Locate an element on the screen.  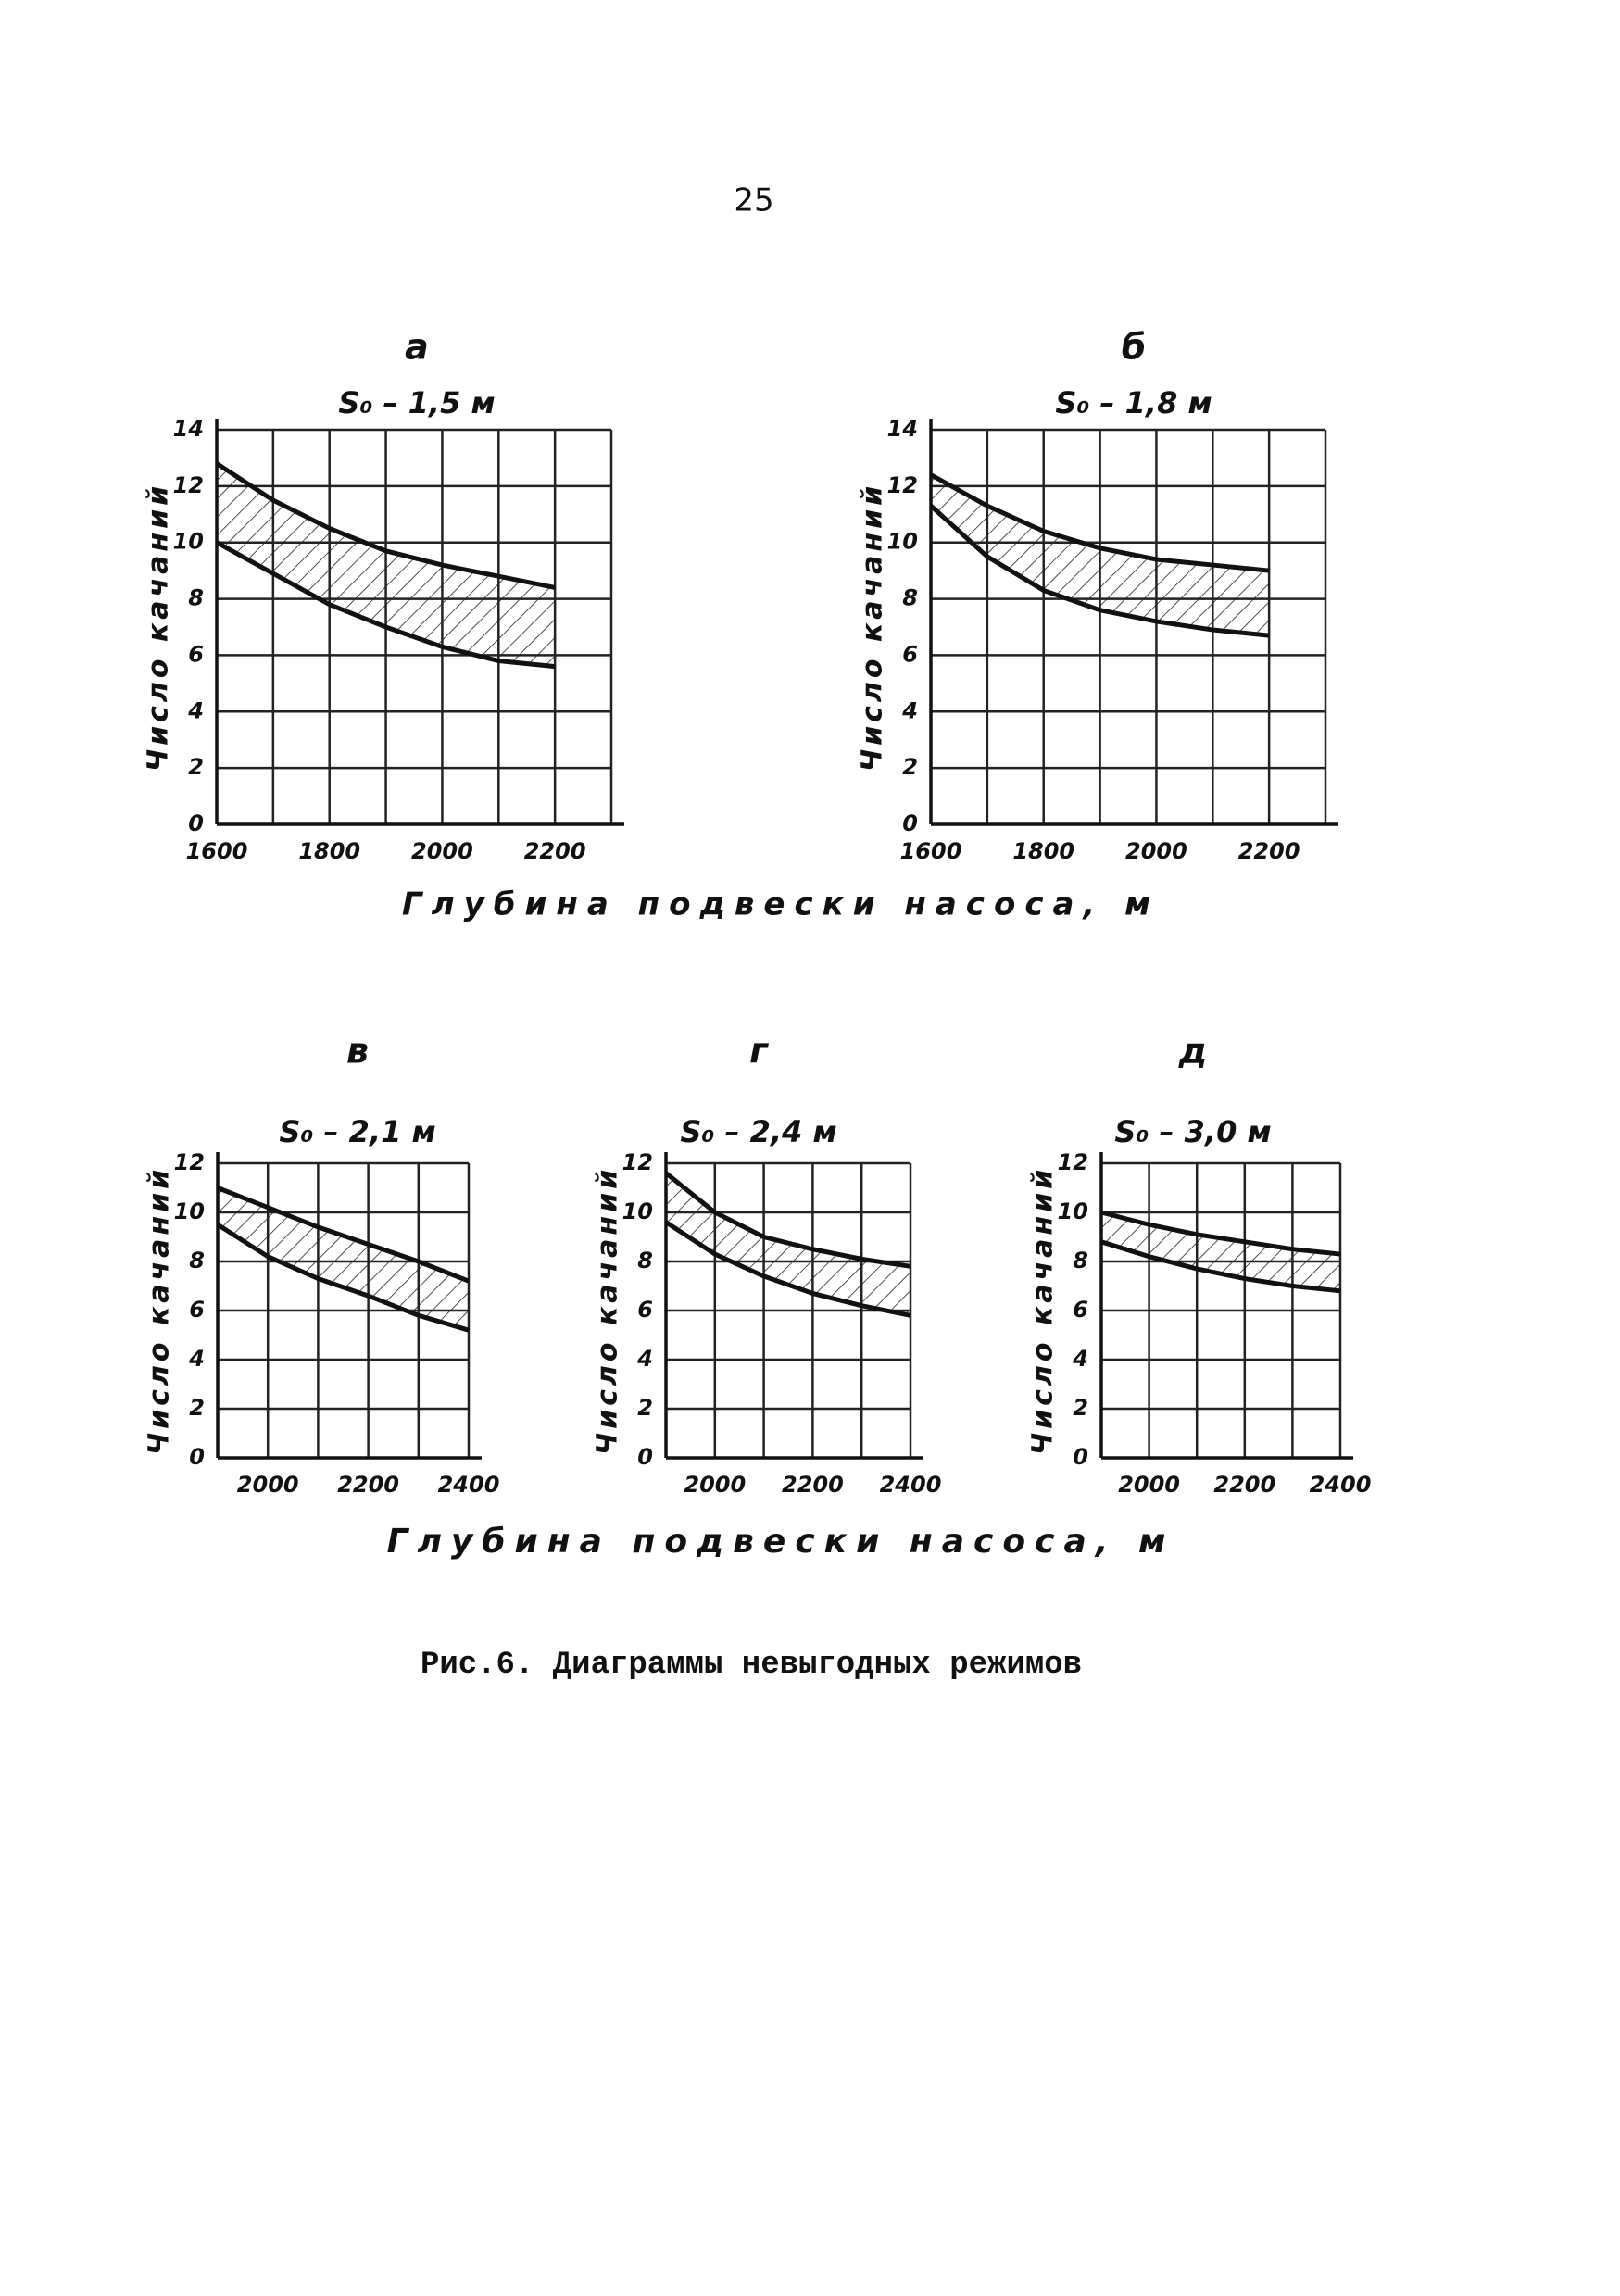
chart-title: S₀ – 3,0 м is located at coordinates (1193, 1131).